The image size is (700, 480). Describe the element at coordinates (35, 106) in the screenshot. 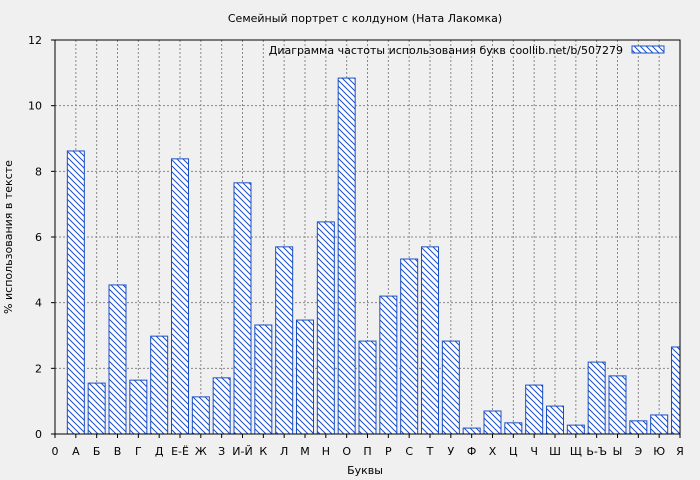

I see `y-tick-label: 10` at that location.